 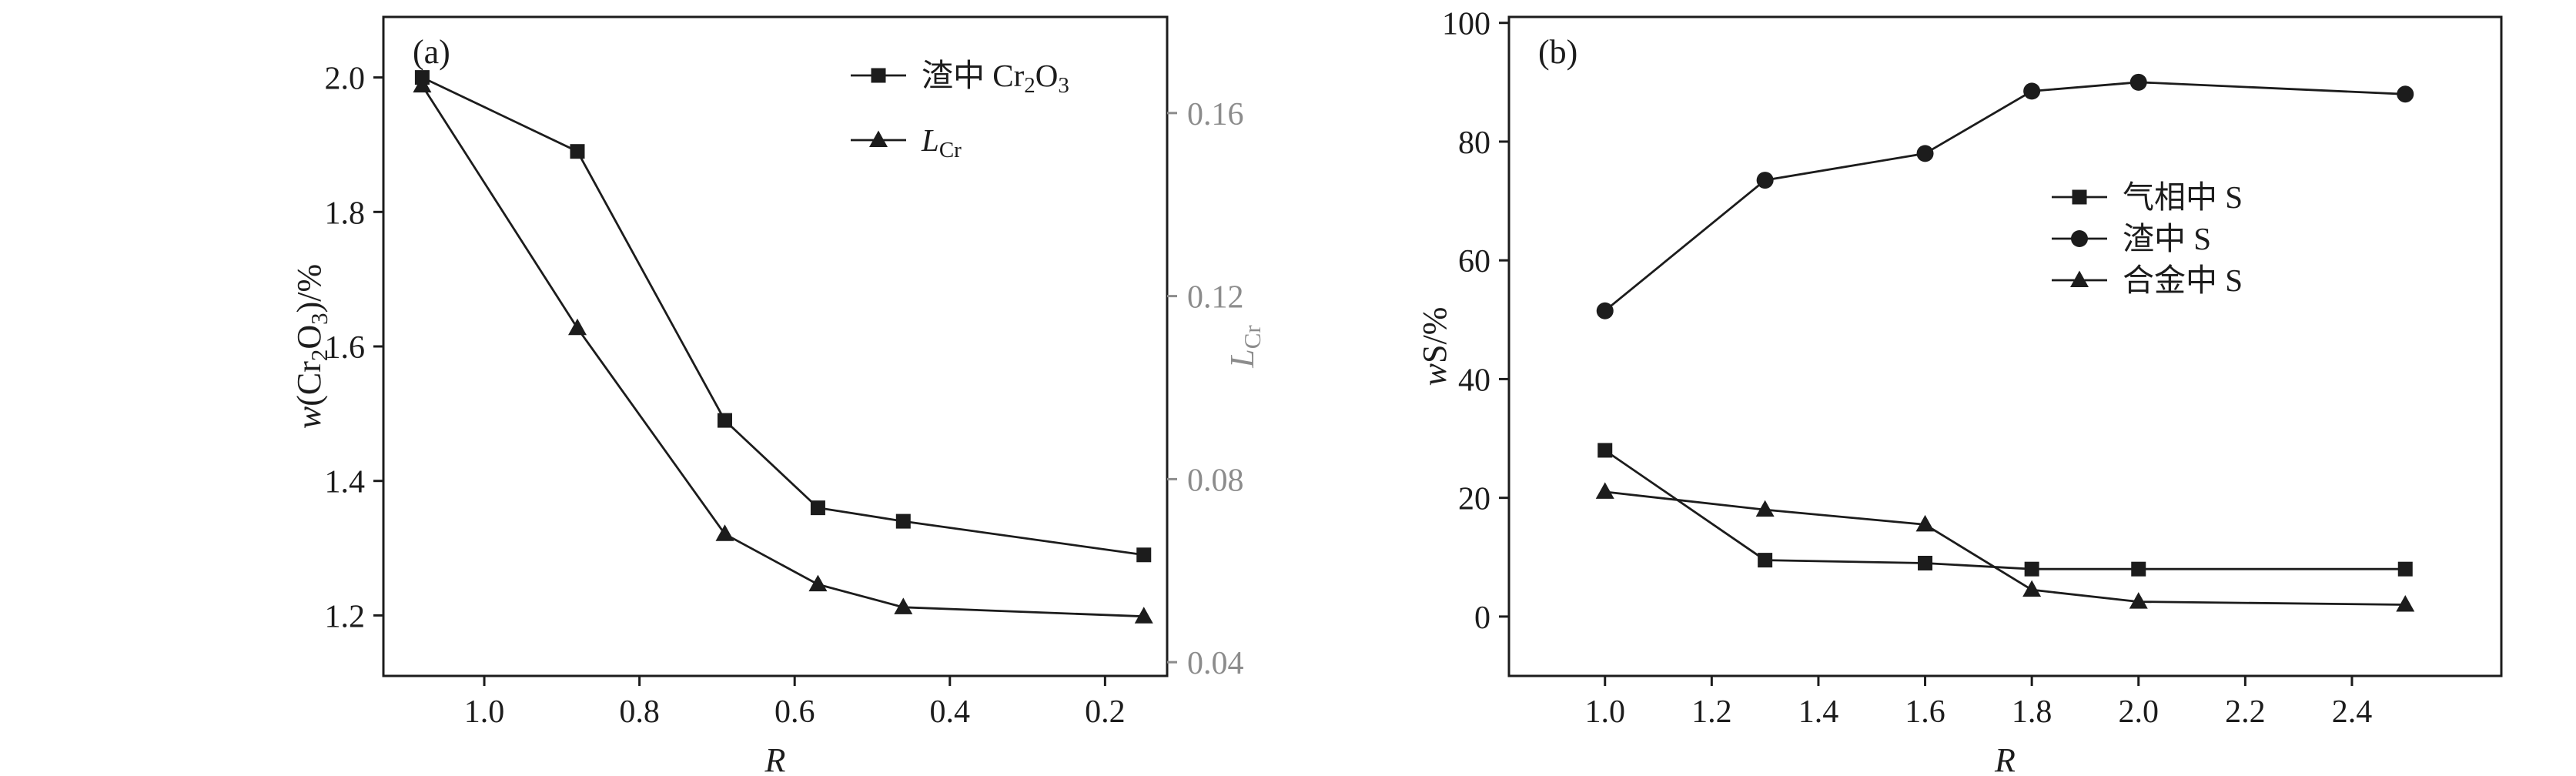 I want to click on y-right-tick-label: 0.08, so click(x=1216, y=481).